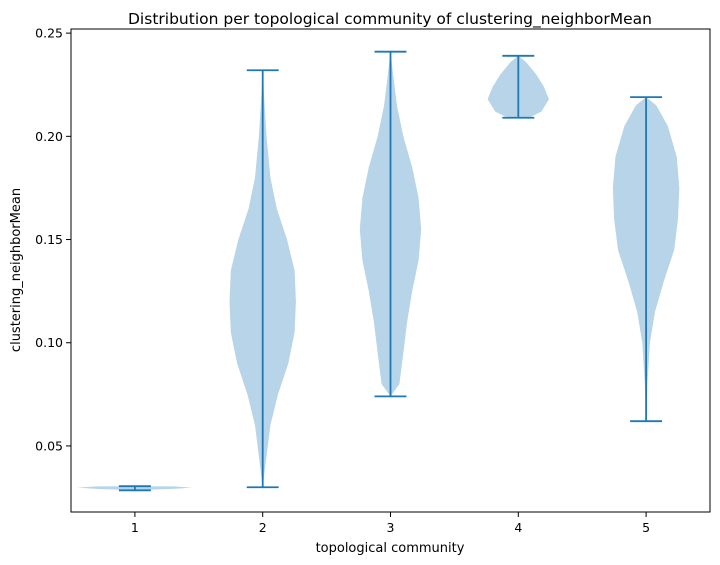  What do you see at coordinates (49, 445) in the screenshot?
I see `y-tick-label: 0.05` at bounding box center [49, 445].